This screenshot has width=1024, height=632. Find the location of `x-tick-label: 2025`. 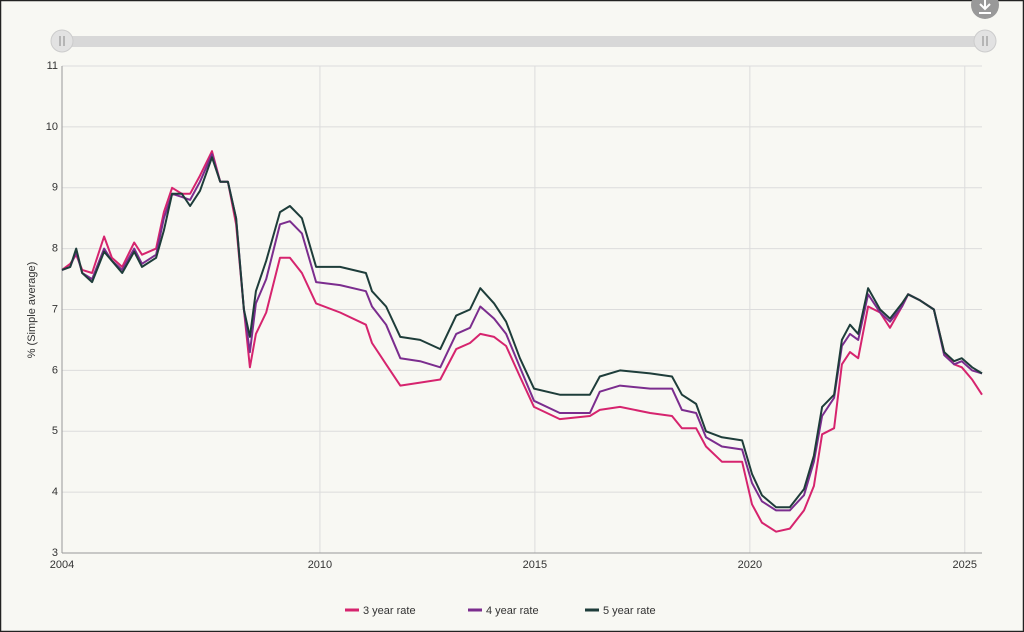

x-tick-label: 2025 is located at coordinates (965, 565).